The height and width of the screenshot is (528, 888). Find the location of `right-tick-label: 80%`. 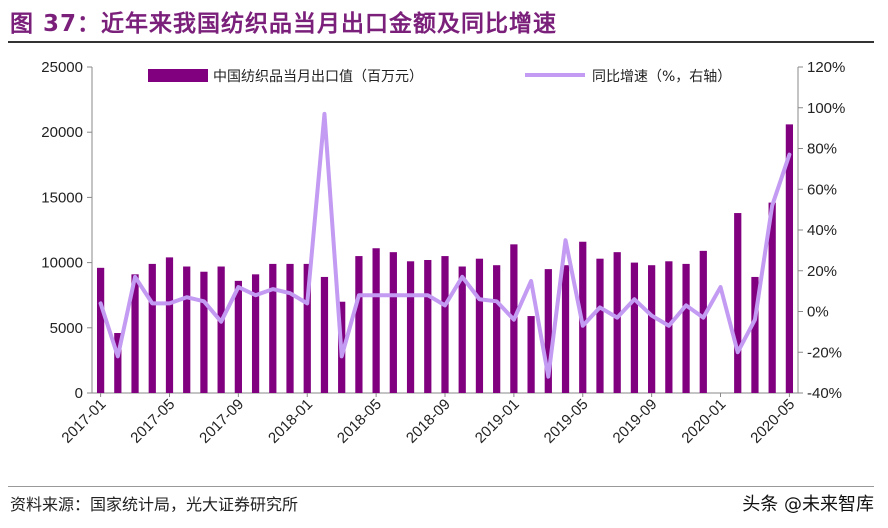

right-tick-label: 80% is located at coordinates (822, 149).